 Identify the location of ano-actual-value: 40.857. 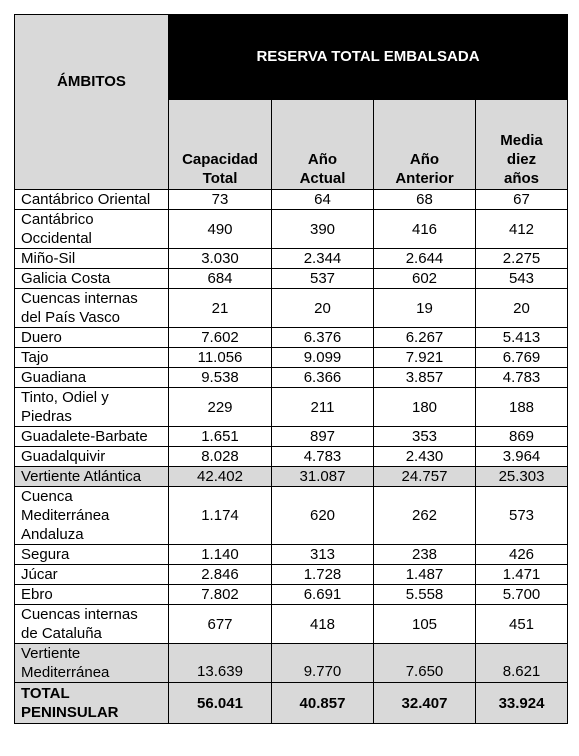
(322, 703).